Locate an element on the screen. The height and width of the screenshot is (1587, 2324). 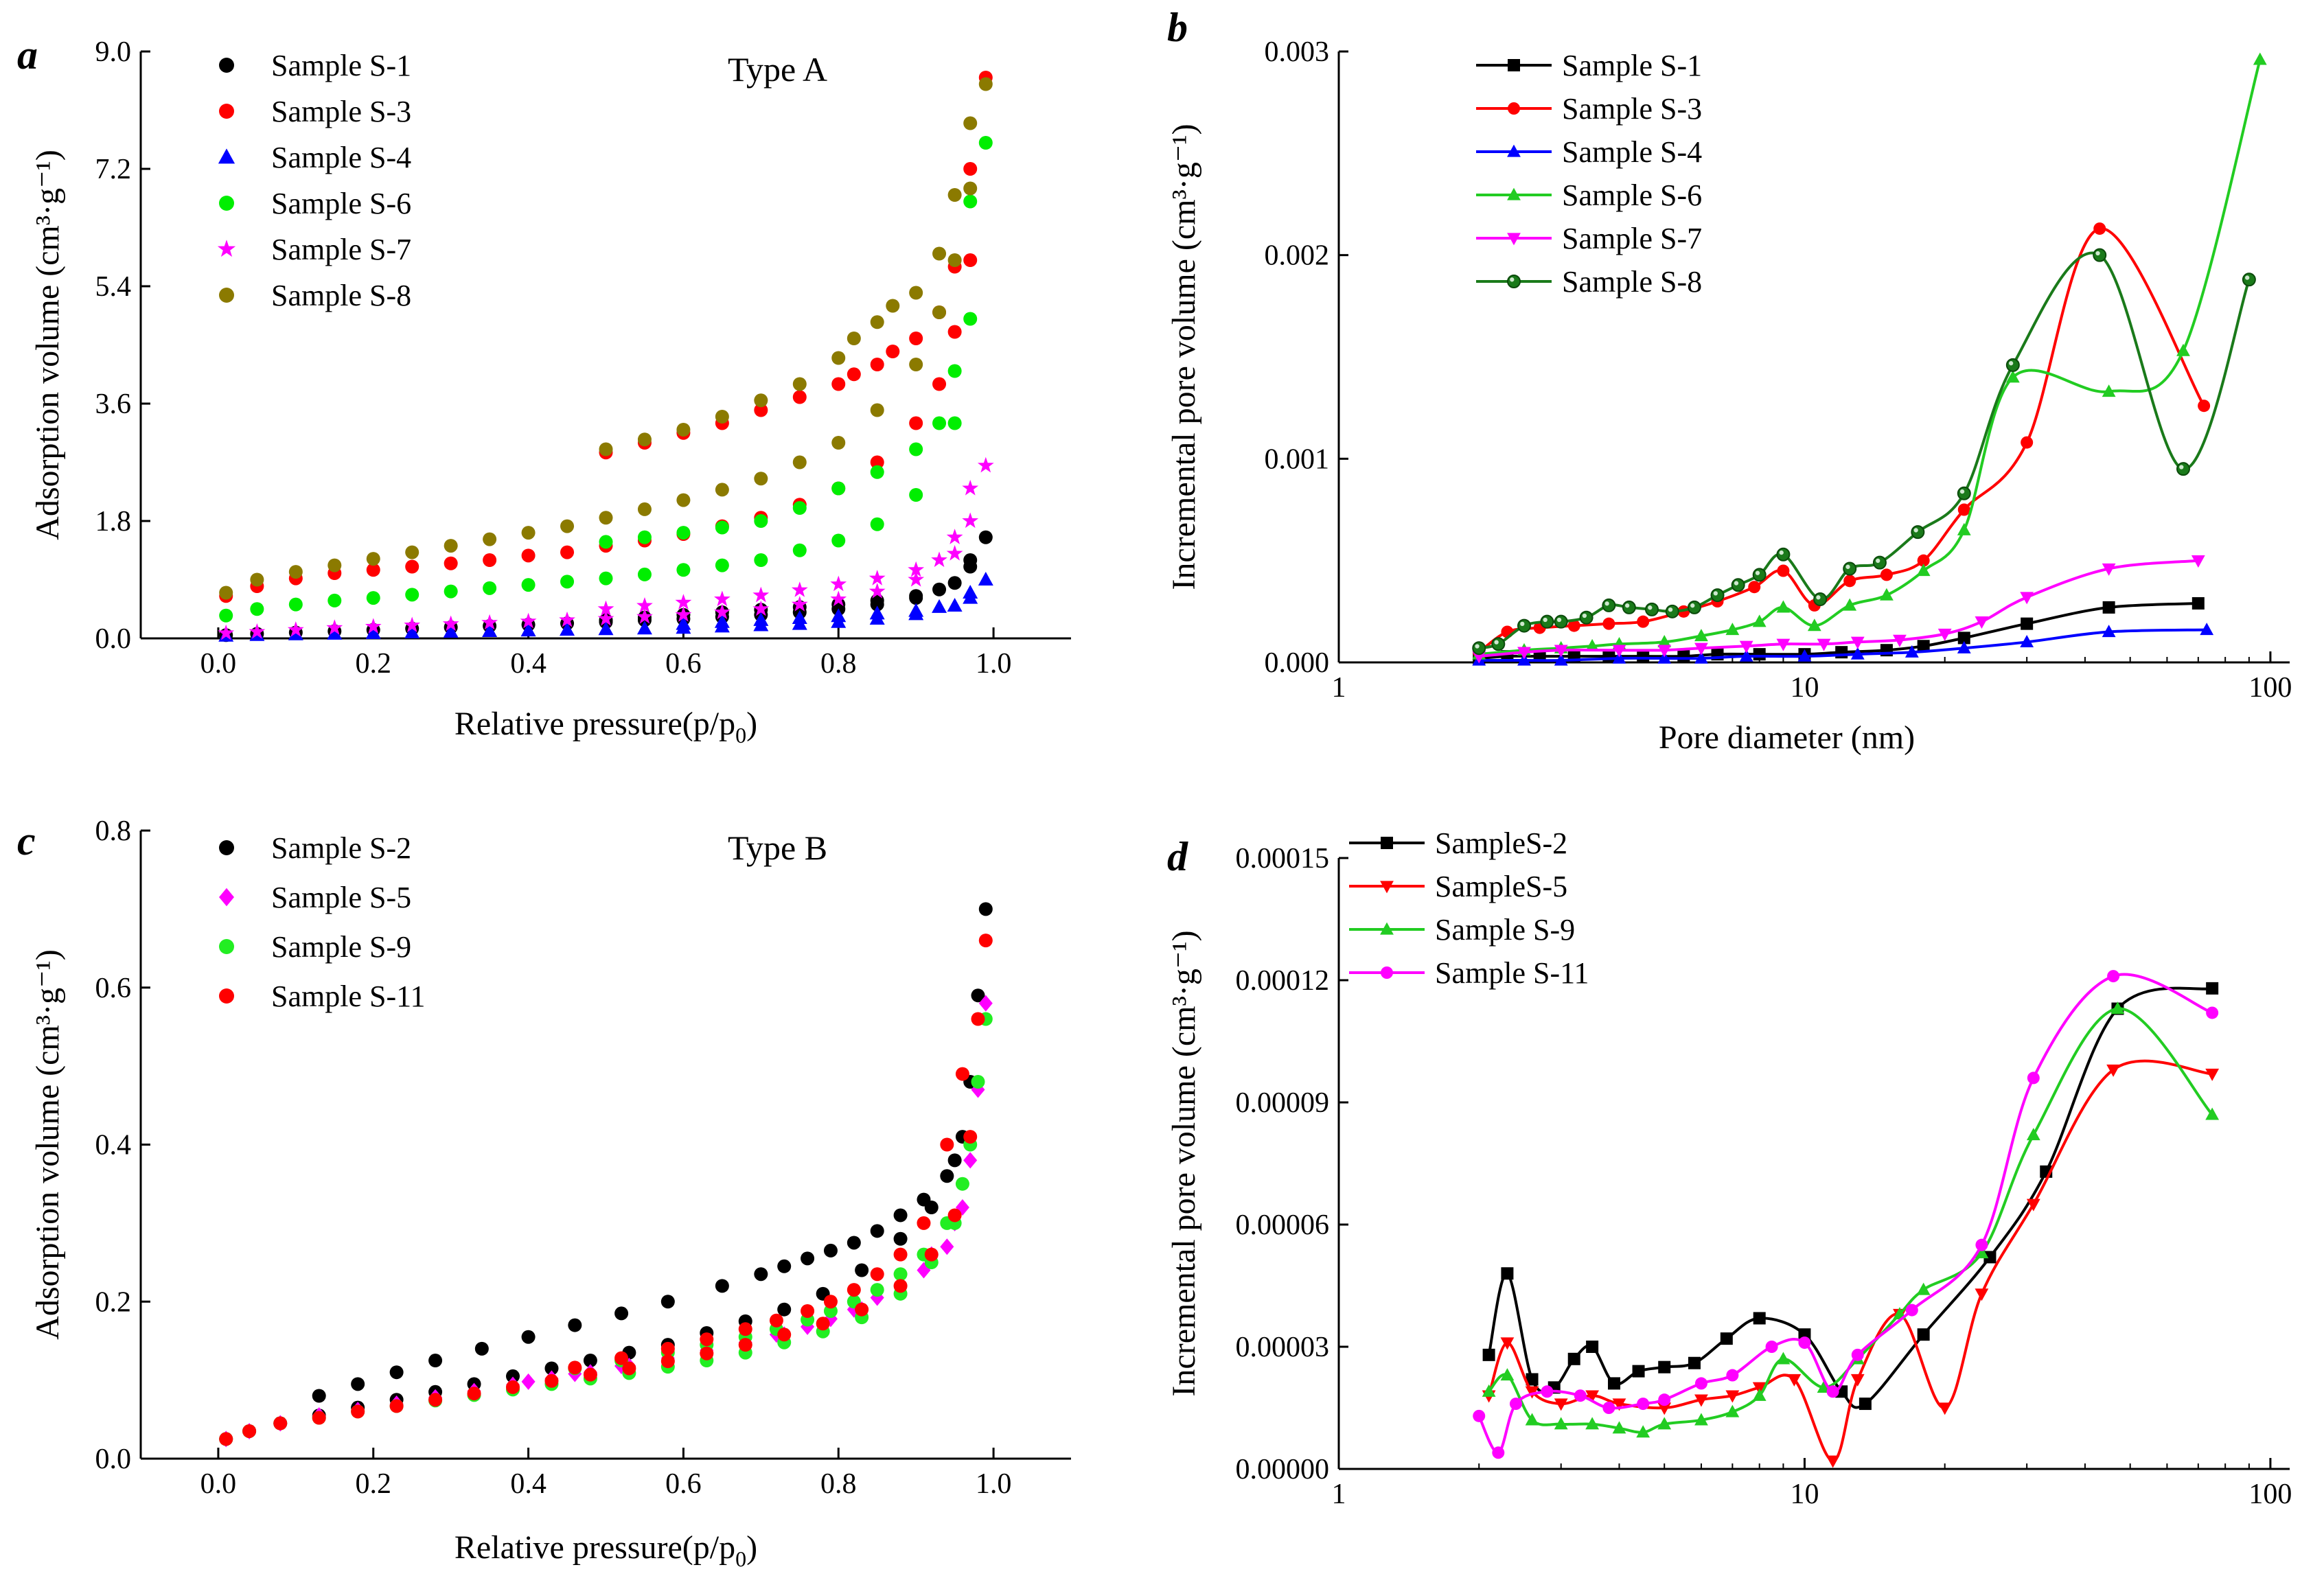
y-tick-label: 3.6 is located at coordinates (113, 405).